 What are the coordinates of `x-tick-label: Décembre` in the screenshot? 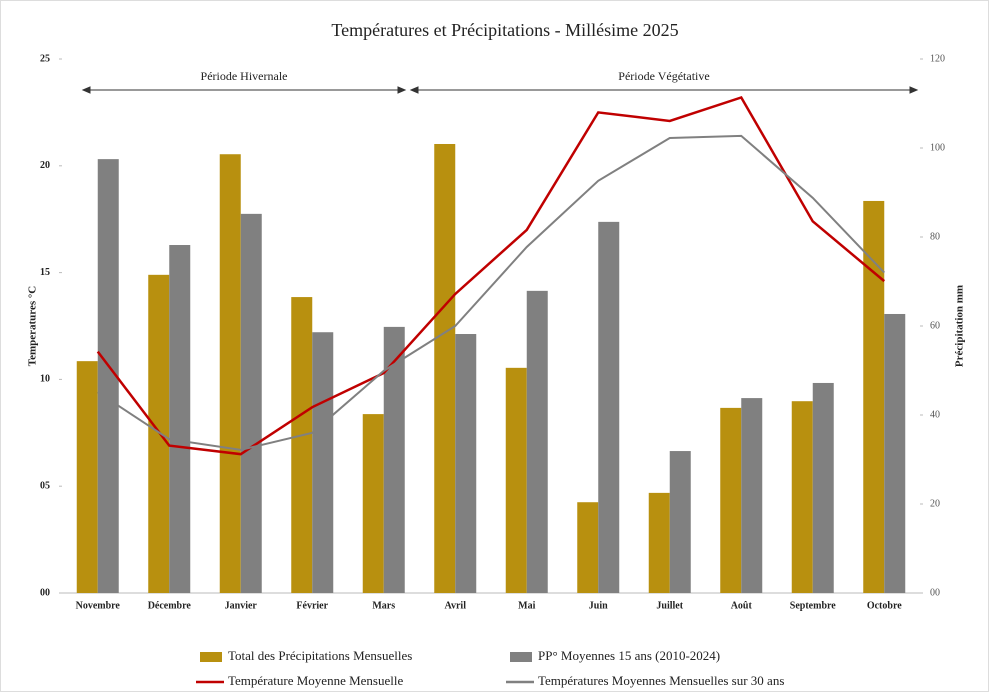 It's located at (170, 605).